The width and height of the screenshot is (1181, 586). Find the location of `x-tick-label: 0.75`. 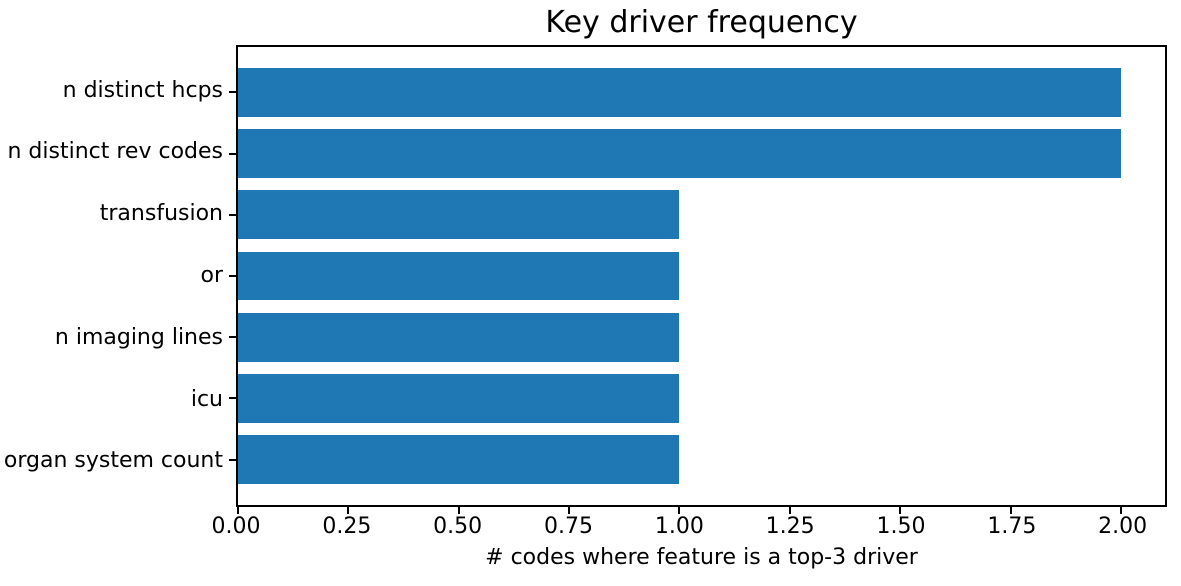

x-tick-label: 0.75 is located at coordinates (568, 526).